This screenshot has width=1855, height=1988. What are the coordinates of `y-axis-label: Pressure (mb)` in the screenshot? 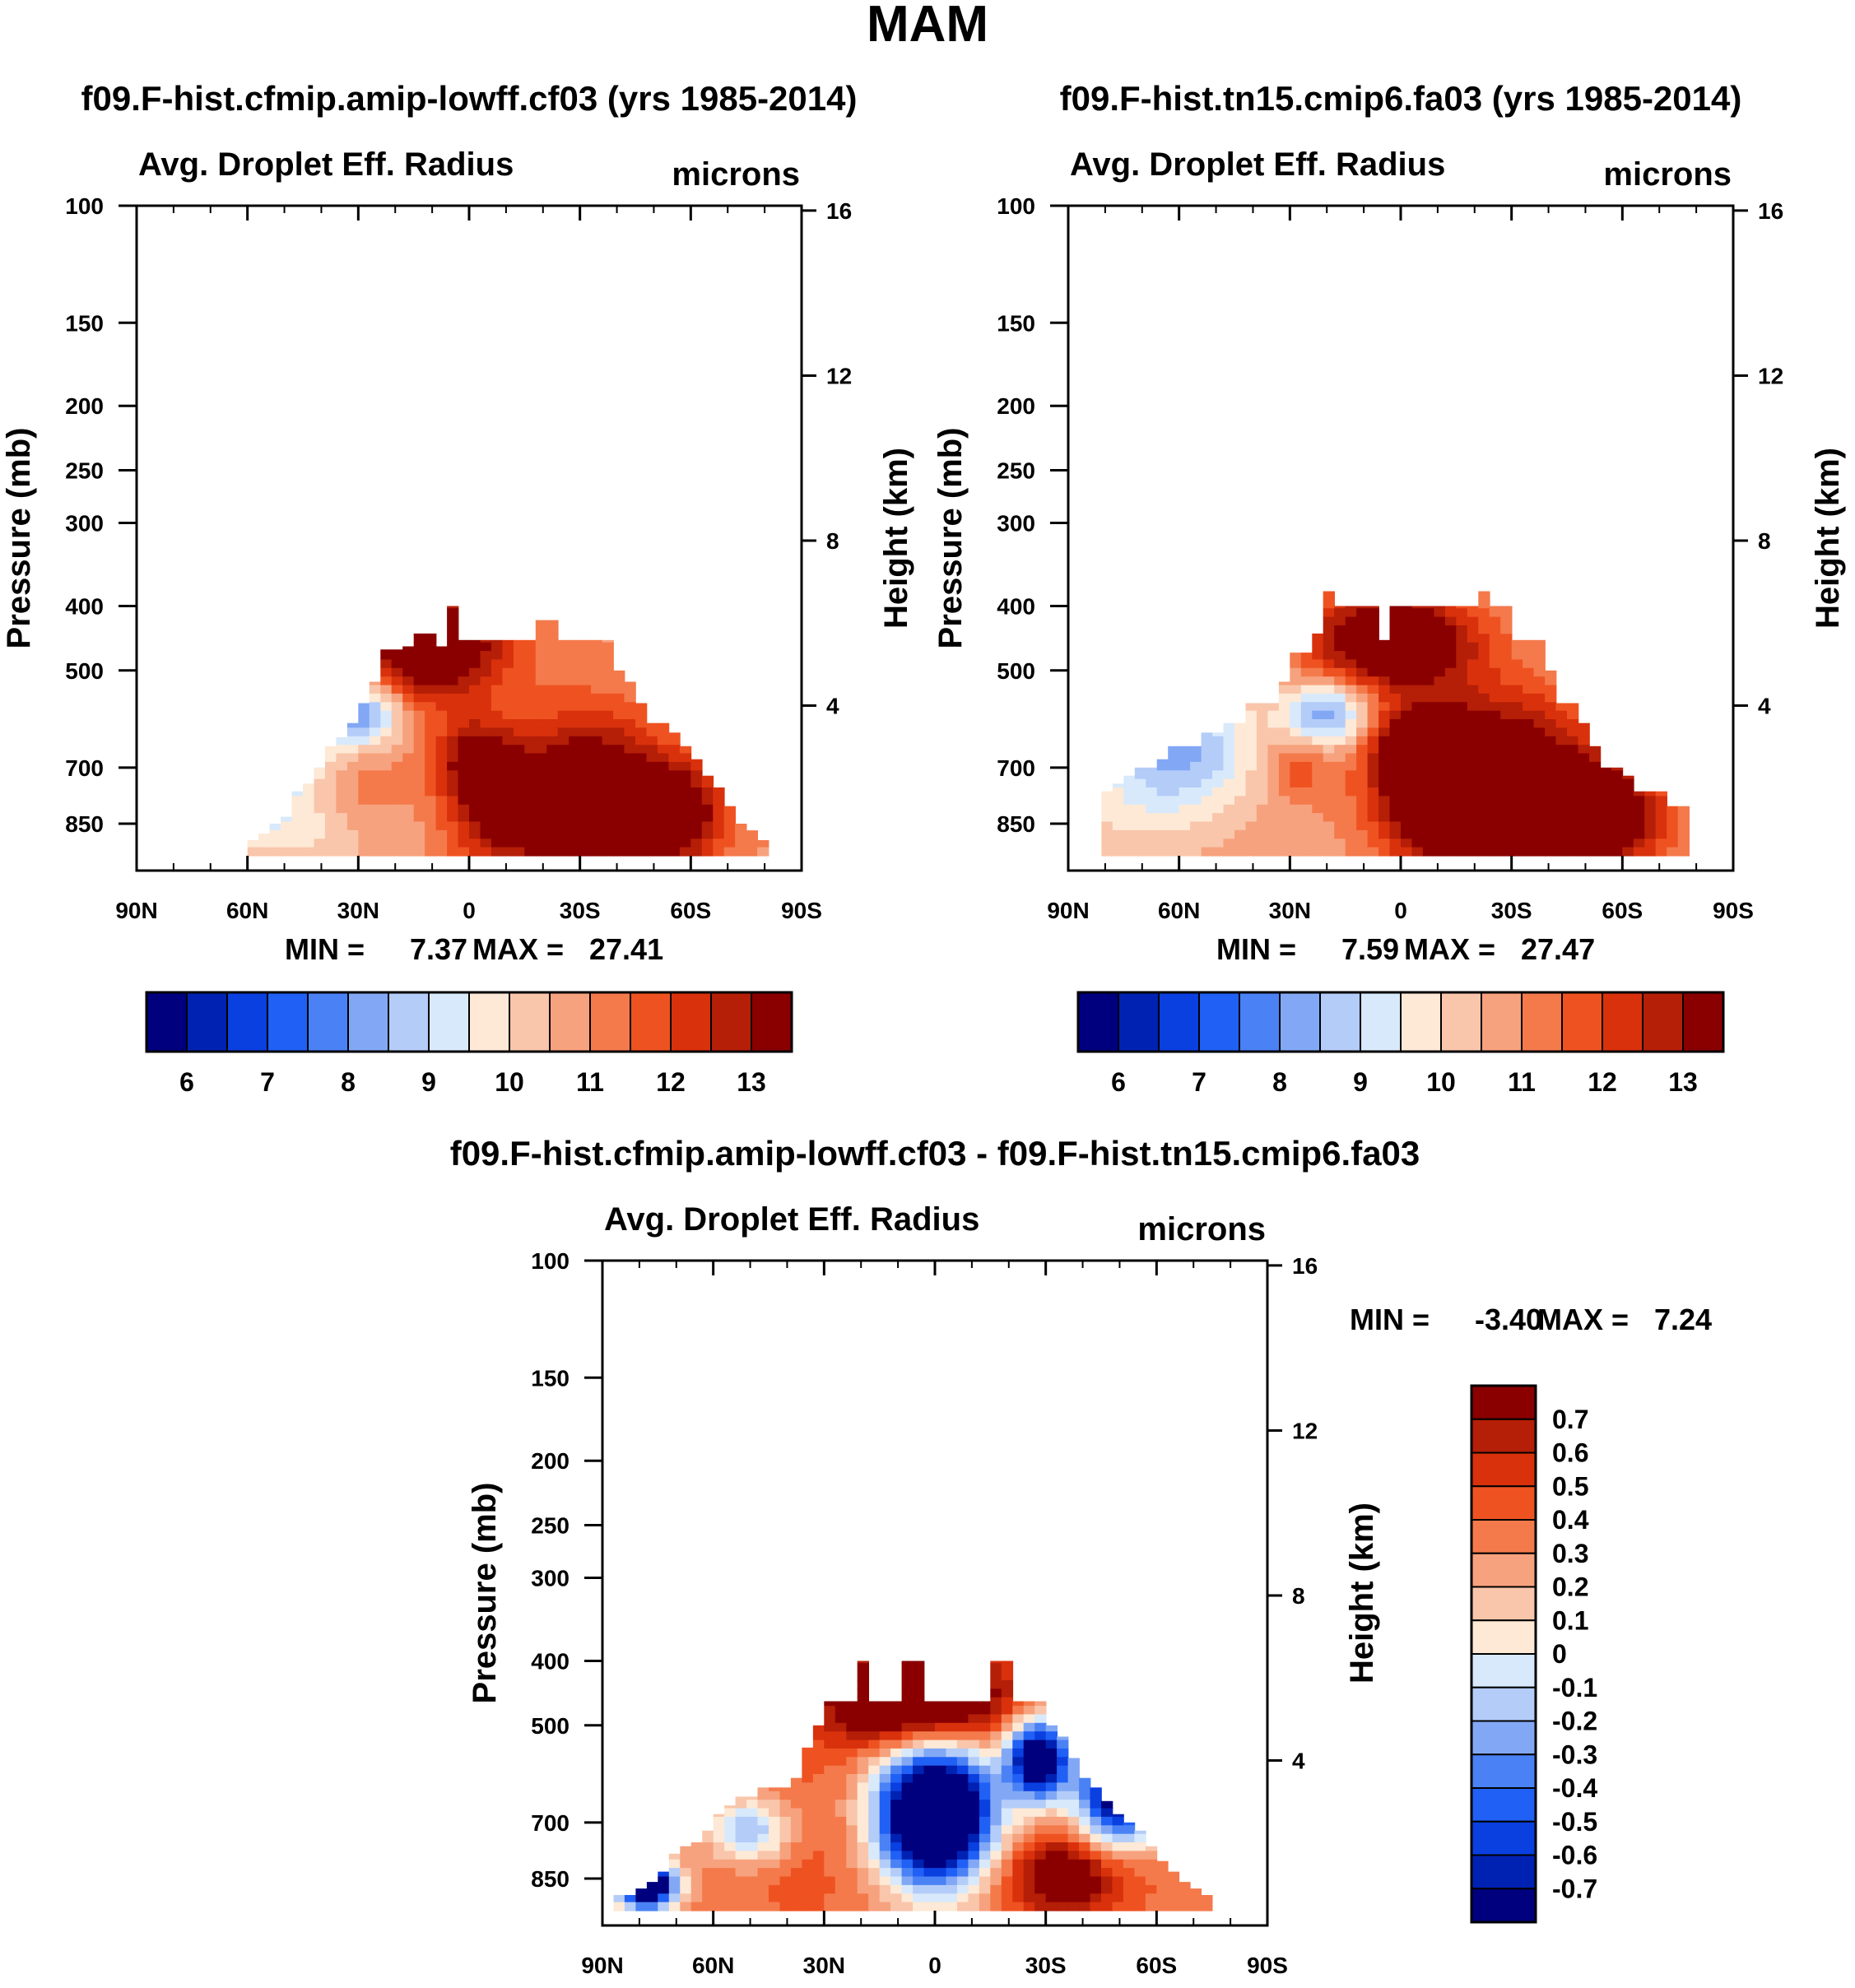 It's located at (485, 1593).